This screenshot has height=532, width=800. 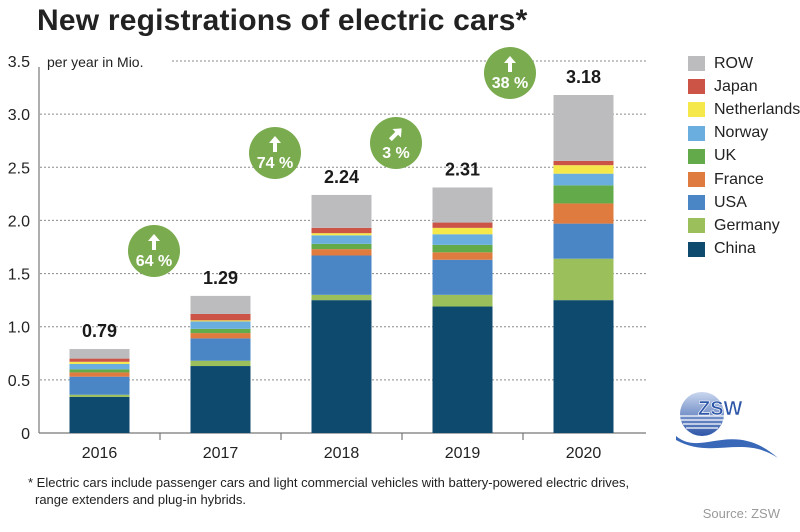 What do you see at coordinates (19, 115) in the screenshot?
I see `y-tick-label: 3.0` at bounding box center [19, 115].